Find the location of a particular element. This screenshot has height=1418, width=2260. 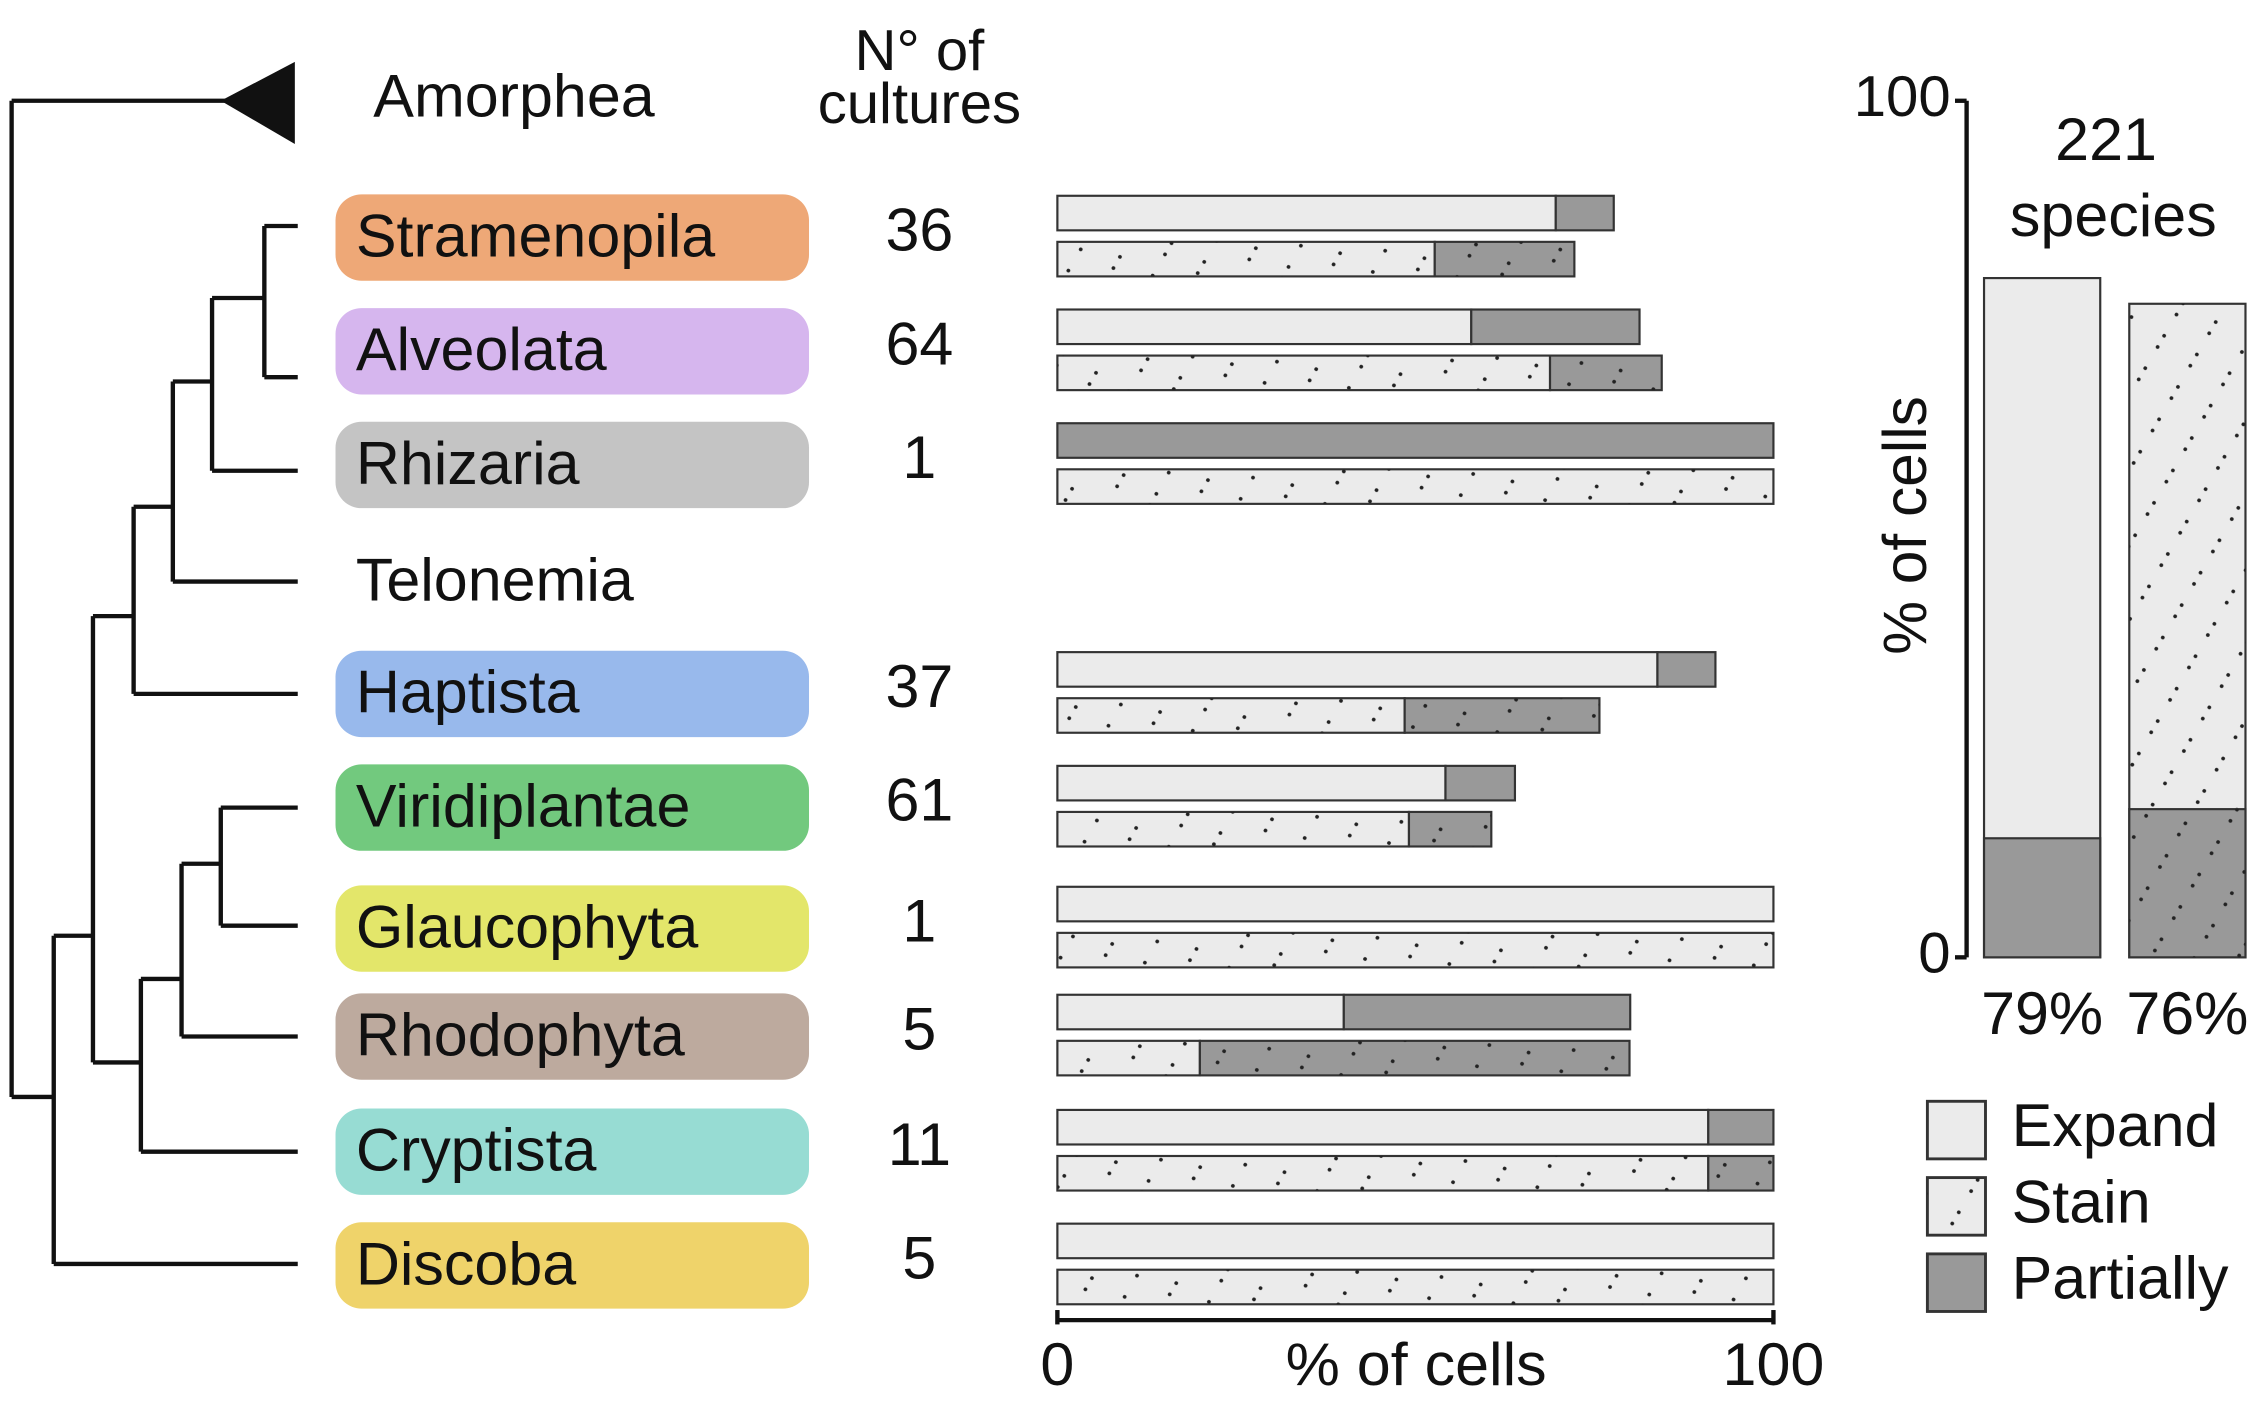

clade-label: Viridiplantae is located at coordinates (523, 806).